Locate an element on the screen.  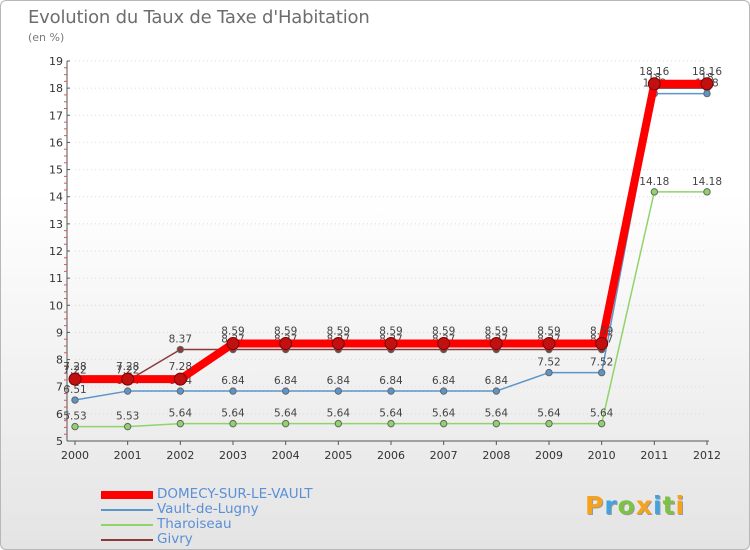
y-tick-label: 12 is located at coordinates (56, 251).